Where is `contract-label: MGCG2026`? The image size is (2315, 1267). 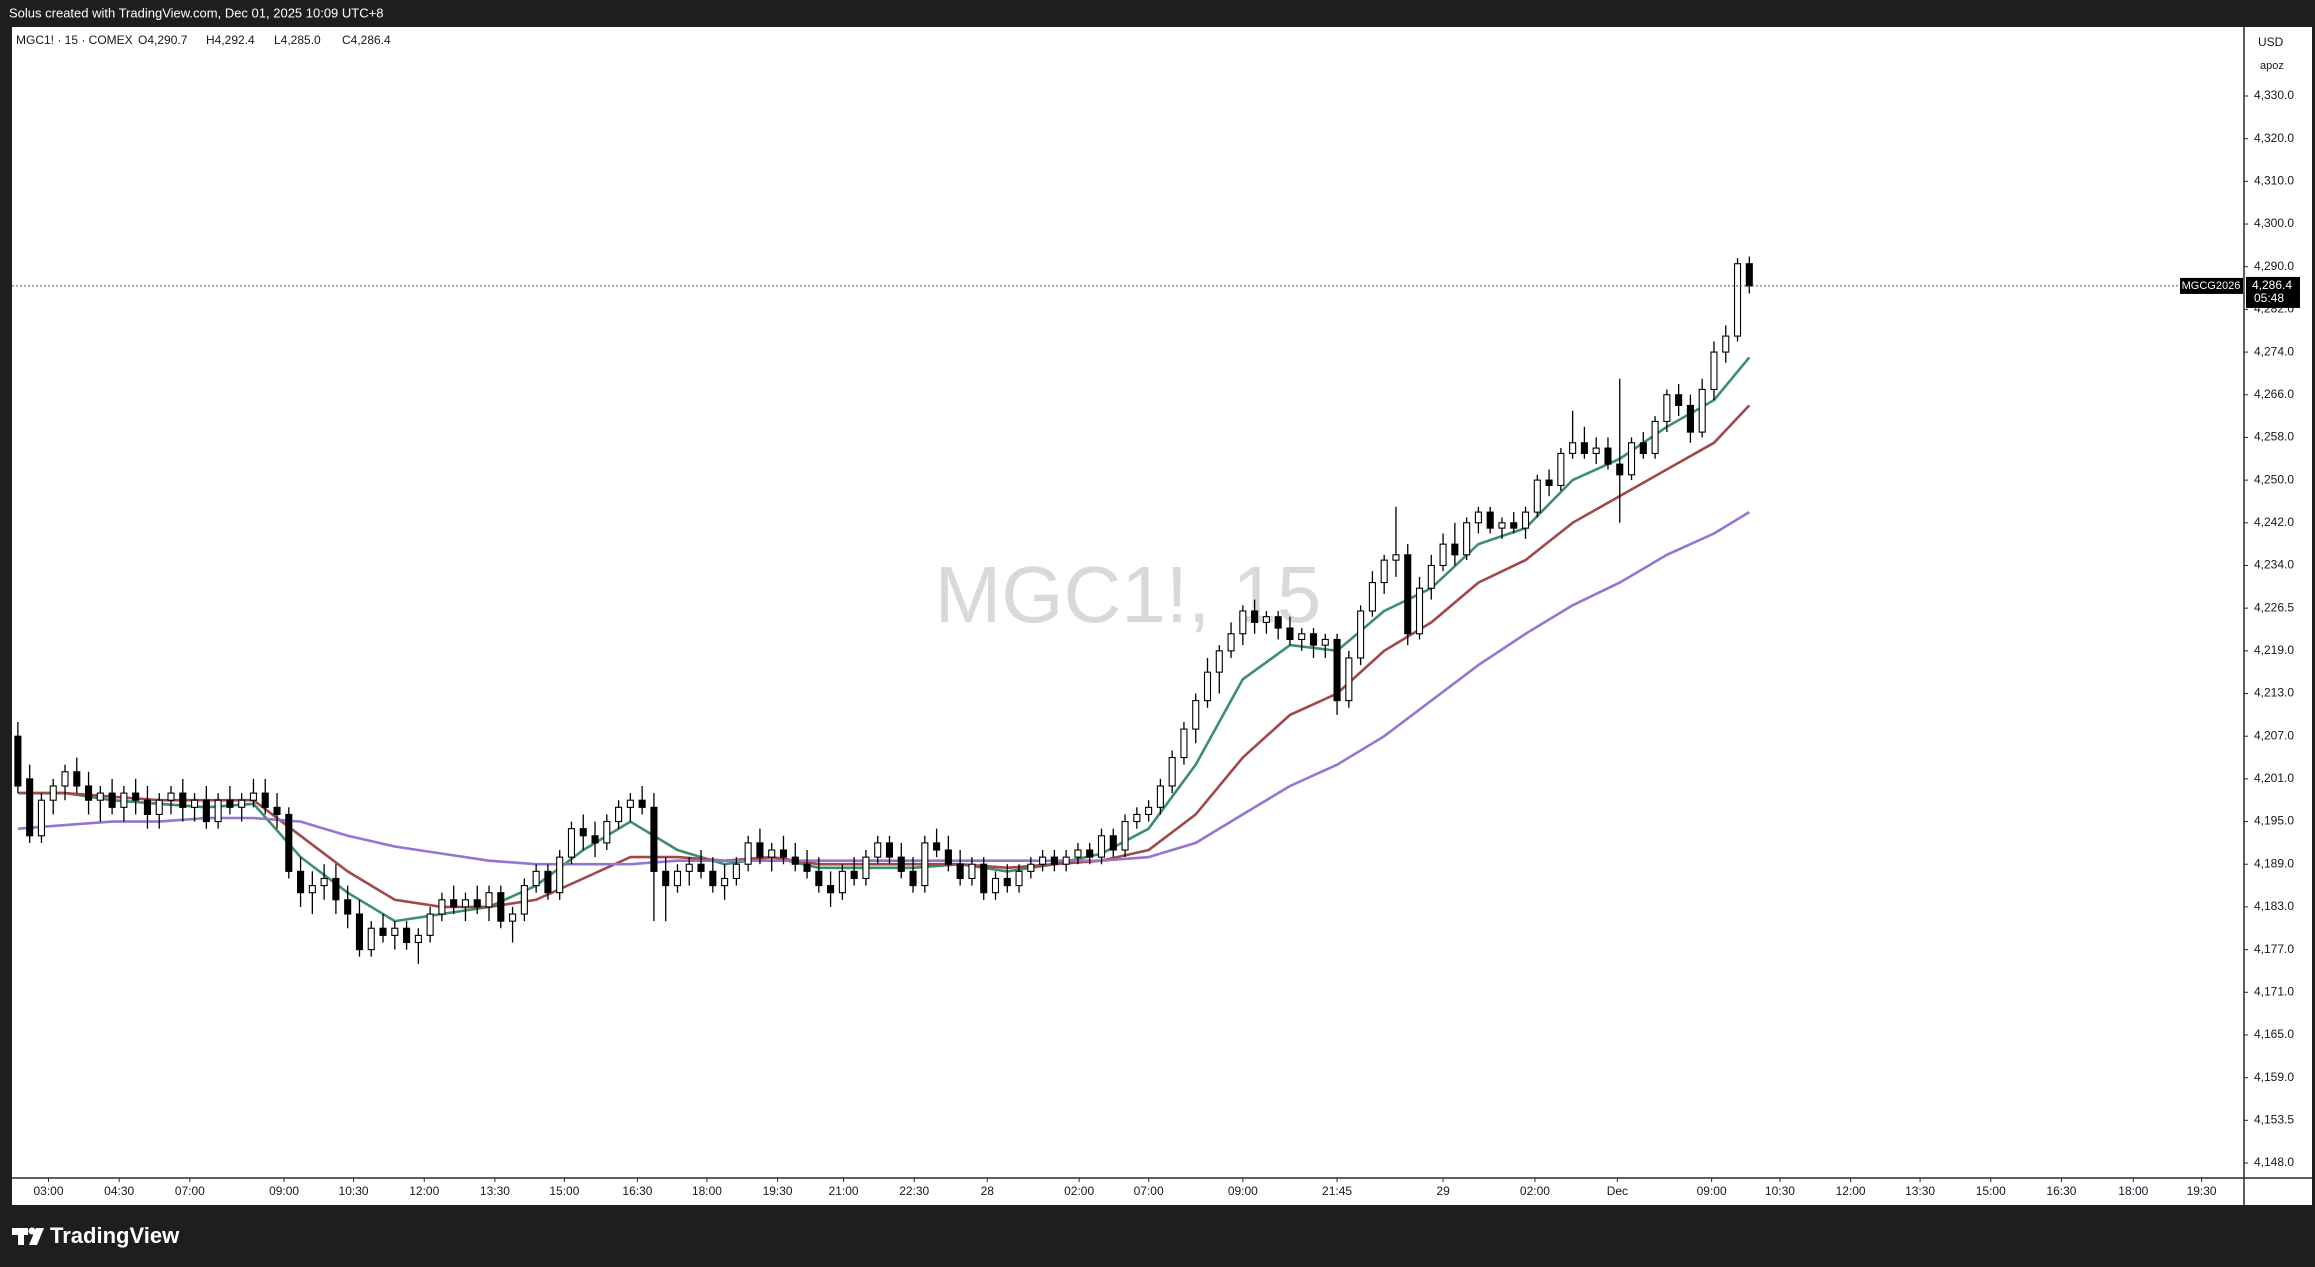 contract-label: MGCG2026 is located at coordinates (2211, 286).